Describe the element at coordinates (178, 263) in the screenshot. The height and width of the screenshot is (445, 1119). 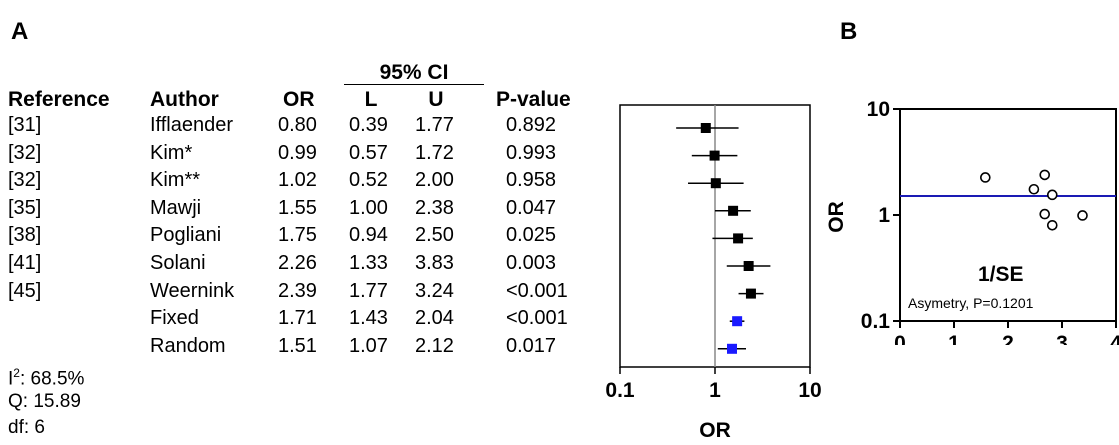
I see `cell-author: Solani` at that location.